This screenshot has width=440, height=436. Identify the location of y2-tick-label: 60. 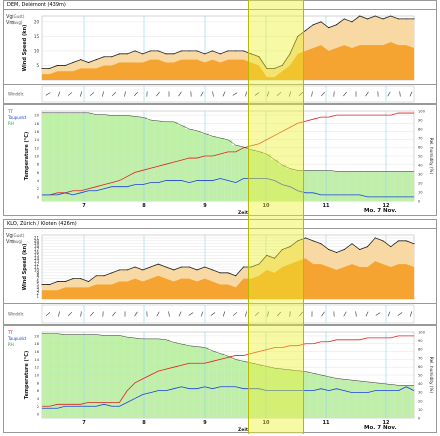
(420, 148).